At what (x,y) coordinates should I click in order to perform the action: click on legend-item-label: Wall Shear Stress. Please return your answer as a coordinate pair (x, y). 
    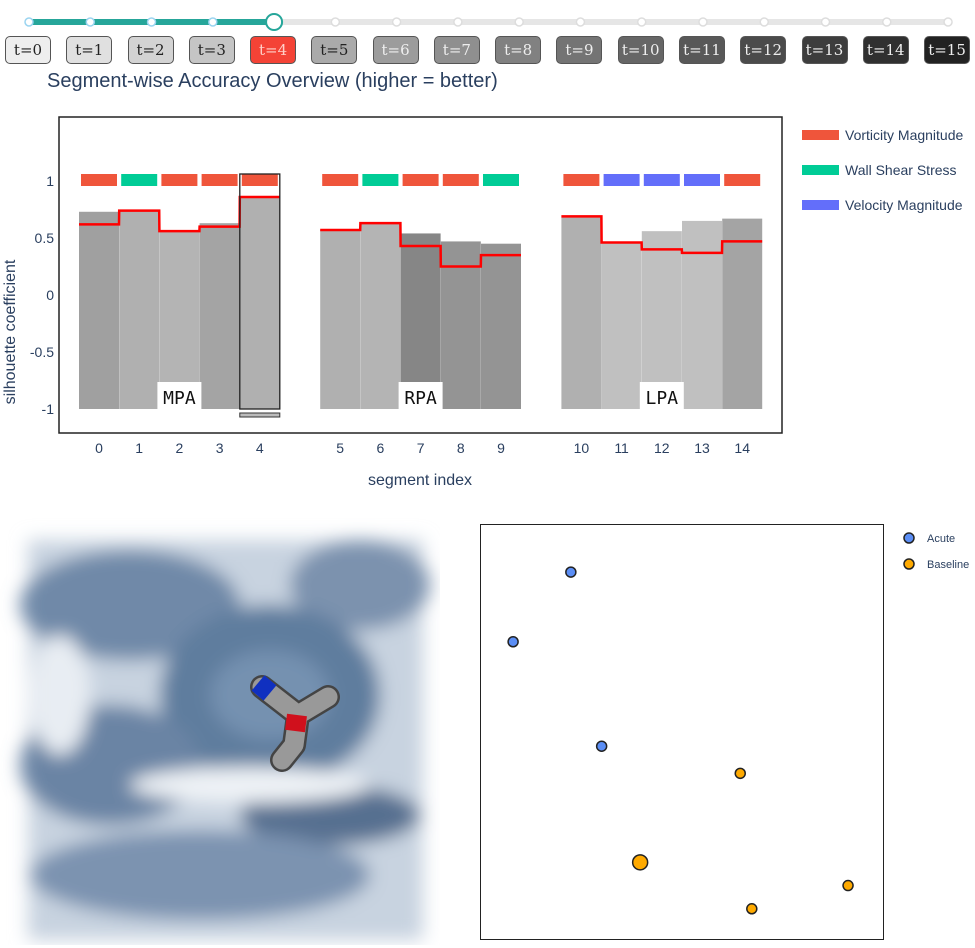
    Looking at the image, I should click on (901, 170).